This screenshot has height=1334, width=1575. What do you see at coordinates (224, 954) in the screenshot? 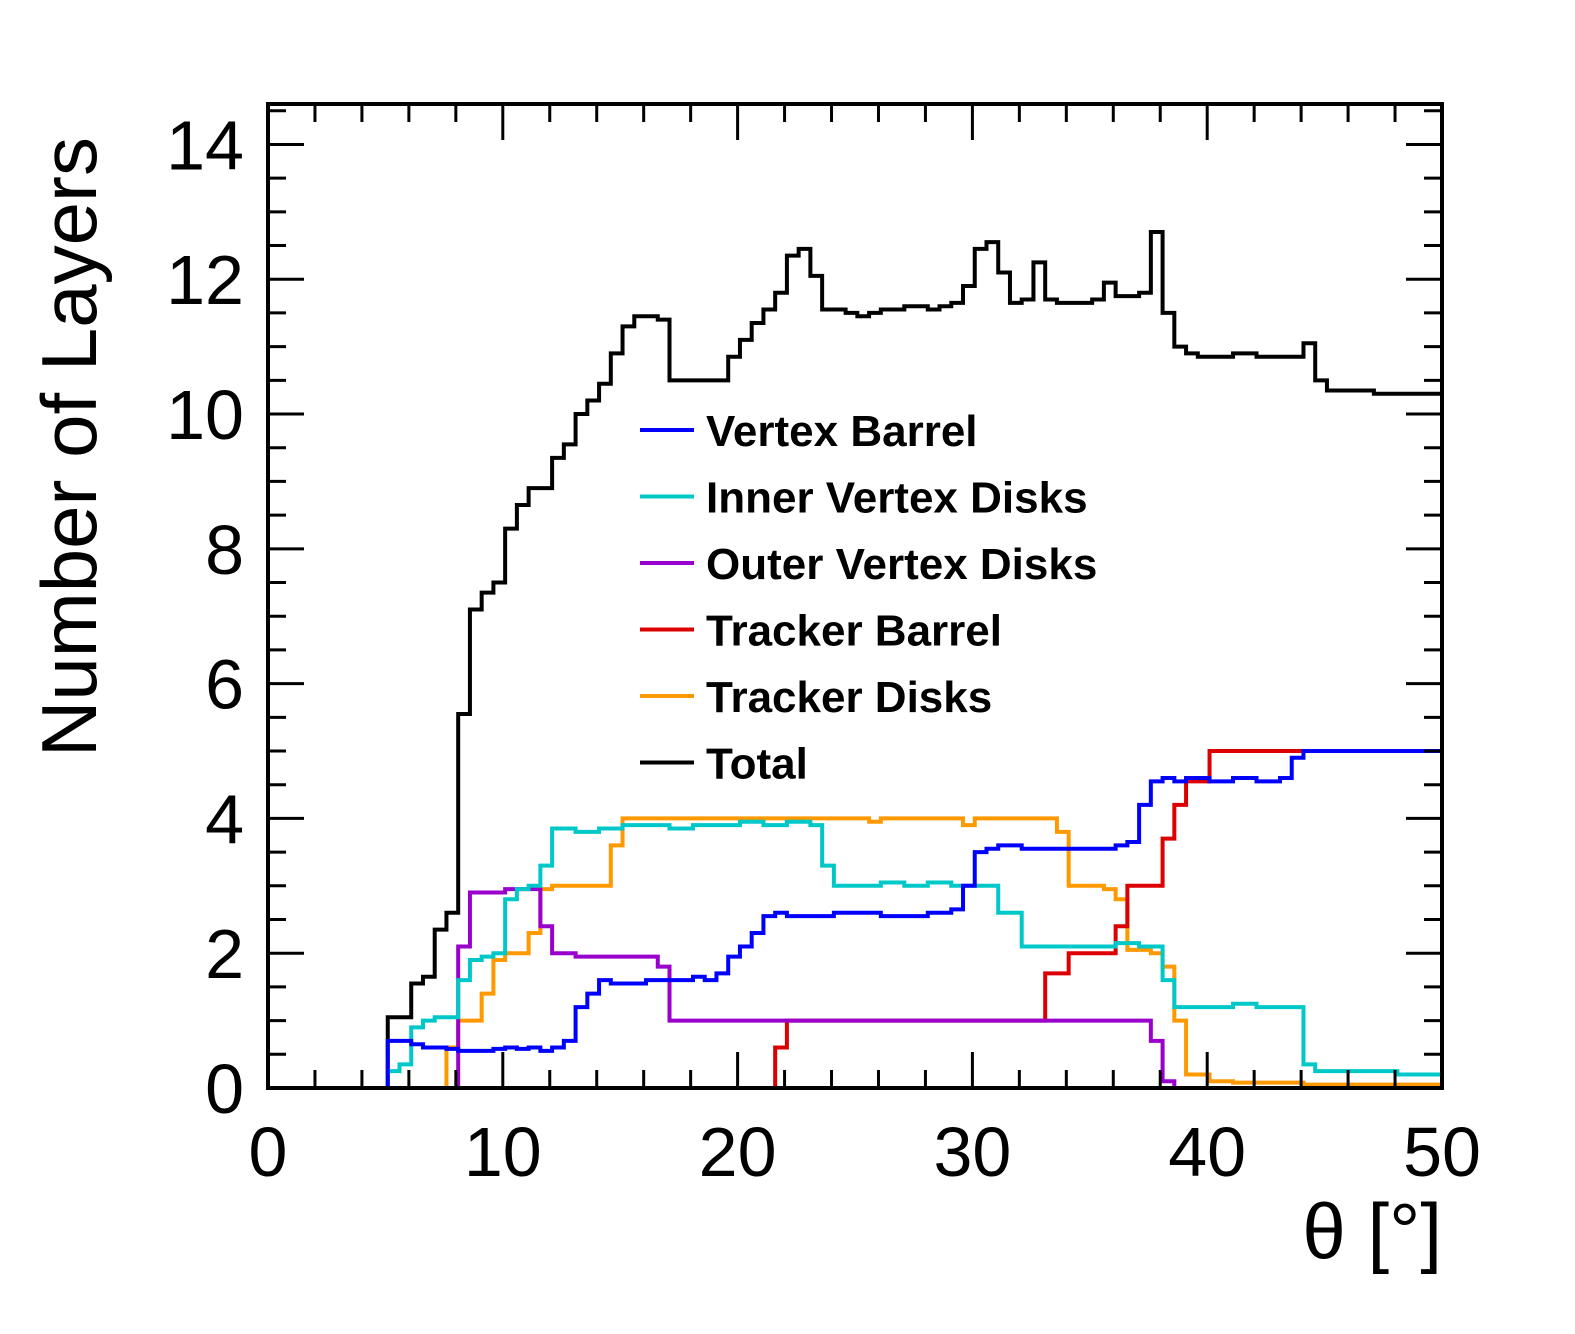
I see `y-tick-label: 2` at bounding box center [224, 954].